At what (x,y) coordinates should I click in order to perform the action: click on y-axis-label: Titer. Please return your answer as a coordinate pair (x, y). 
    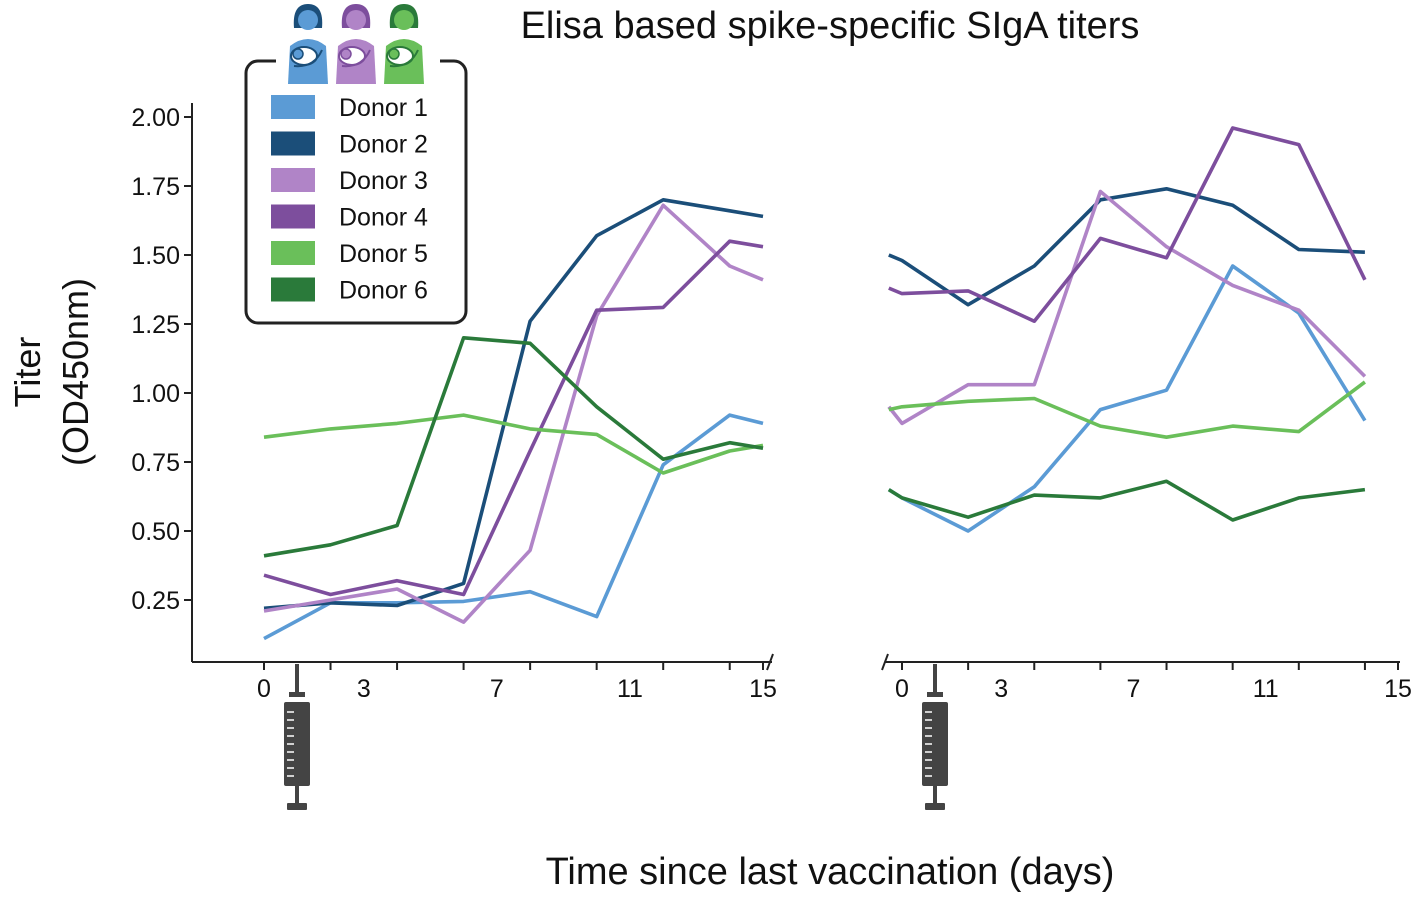
    Looking at the image, I should click on (27, 372).